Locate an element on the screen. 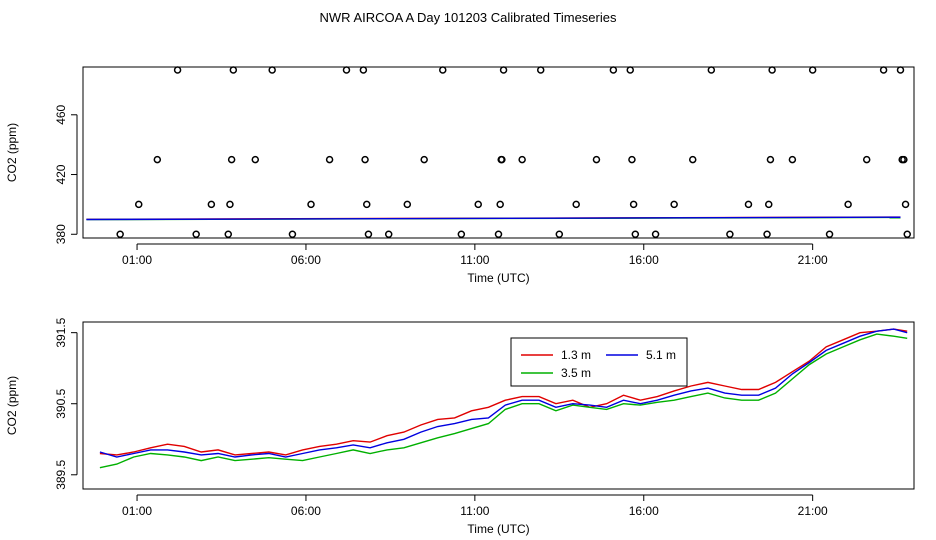  y-tick-label: 420 is located at coordinates (61, 174).